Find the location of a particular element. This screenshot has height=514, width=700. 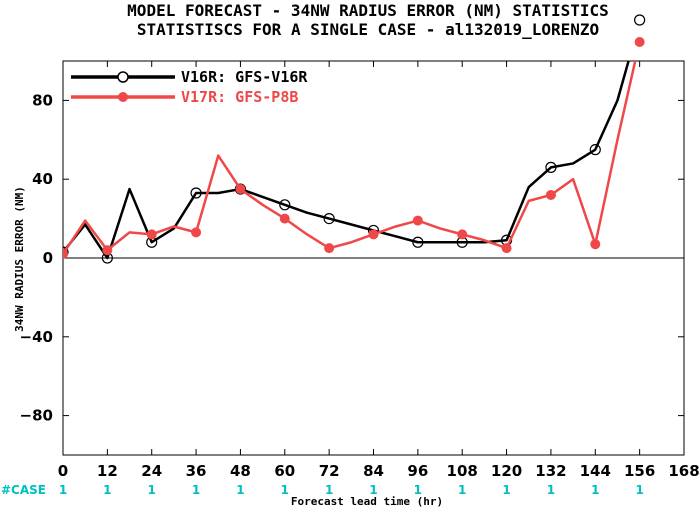

y-tick-label: 40 is located at coordinates (42, 179).